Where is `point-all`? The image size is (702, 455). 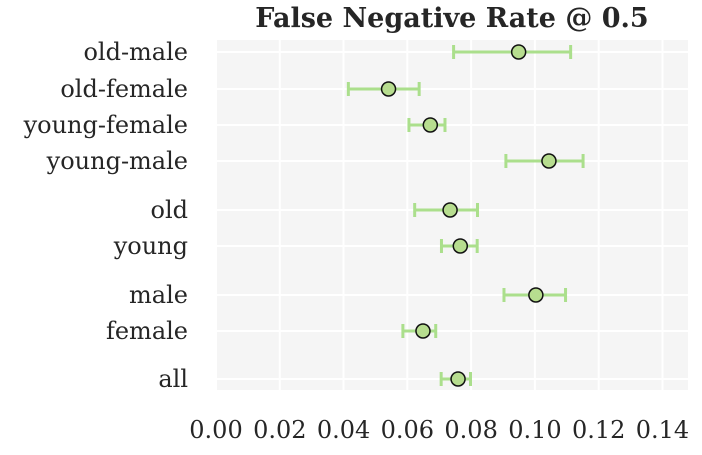
point-all is located at coordinates (458, 379).